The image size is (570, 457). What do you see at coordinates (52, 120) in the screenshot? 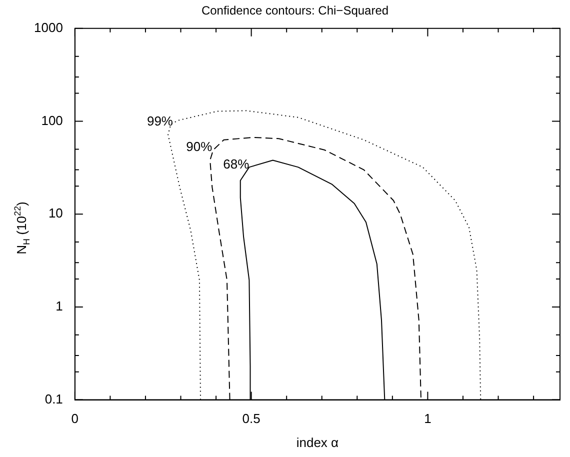
I see `y-tick-label: 100` at bounding box center [52, 120].